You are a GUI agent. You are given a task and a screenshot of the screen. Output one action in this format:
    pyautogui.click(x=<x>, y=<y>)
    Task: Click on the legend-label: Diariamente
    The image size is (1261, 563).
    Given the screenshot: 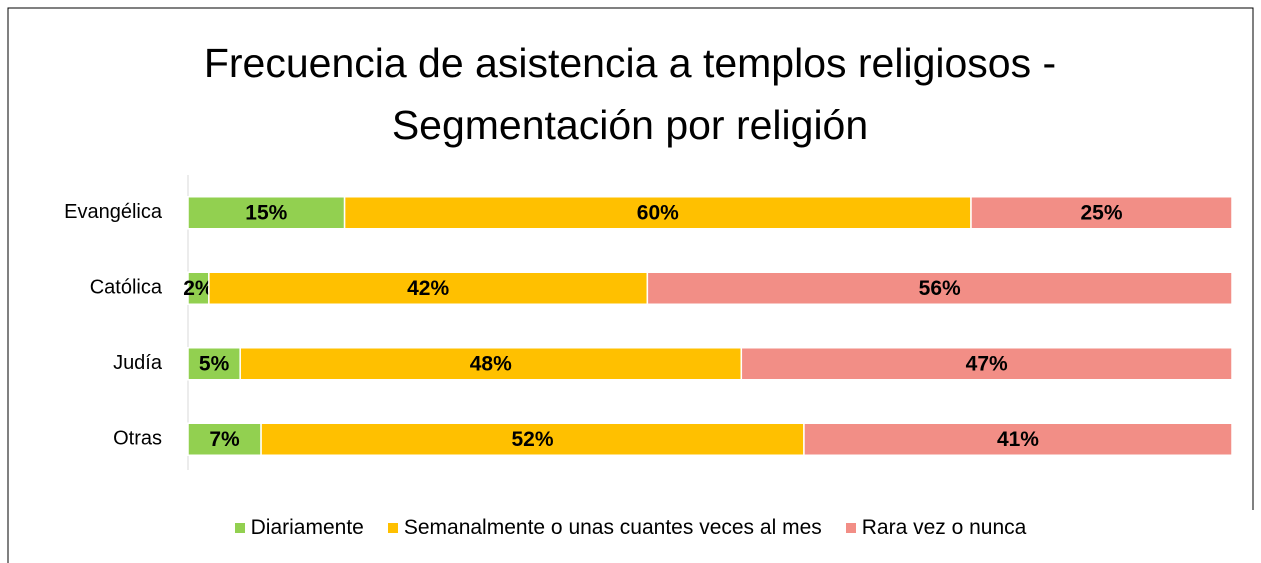 What is the action you would take?
    pyautogui.click(x=307, y=527)
    